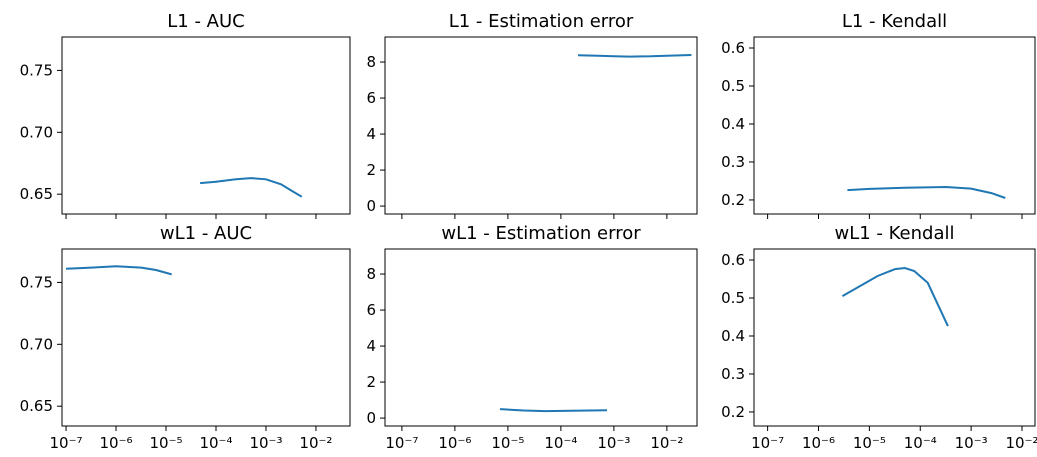 The width and height of the screenshot is (1037, 457). What do you see at coordinates (895, 233) in the screenshot?
I see `chart-title: wL1 - Kendall` at bounding box center [895, 233].